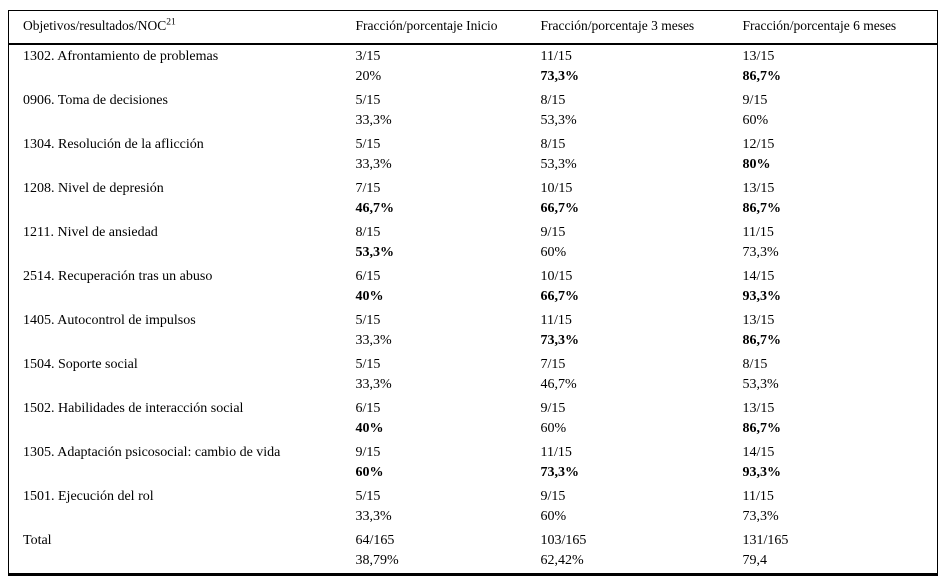 The height and width of the screenshot is (581, 948). I want to click on row-label: 1504. Soporte social, so click(80, 364).